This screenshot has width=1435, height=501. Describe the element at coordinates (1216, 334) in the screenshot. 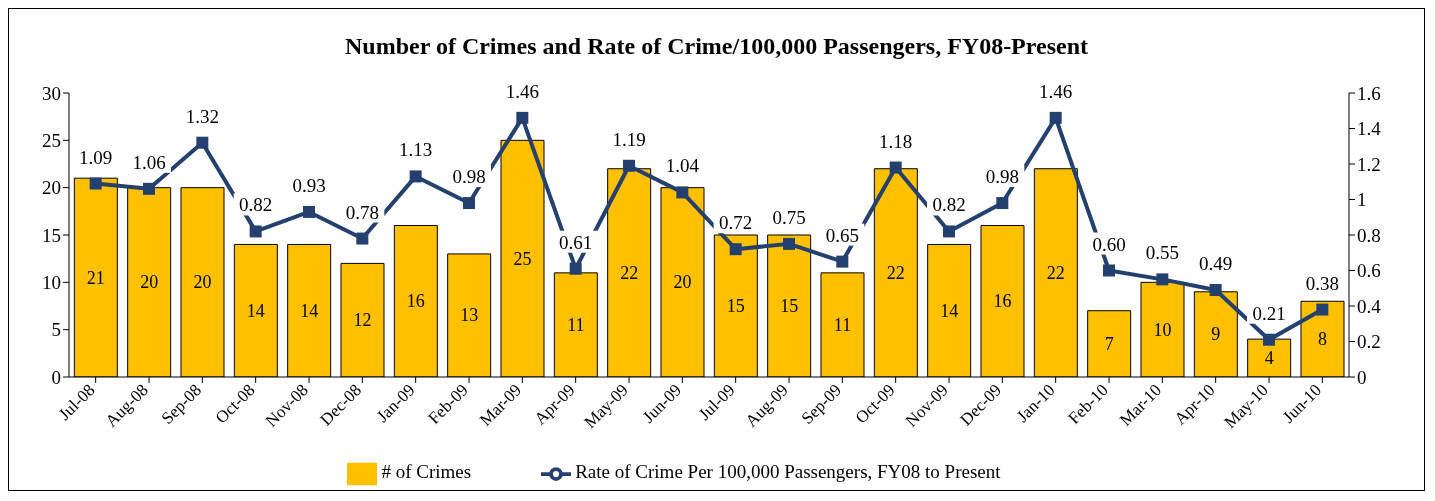

I see `data-label: 9` at that location.